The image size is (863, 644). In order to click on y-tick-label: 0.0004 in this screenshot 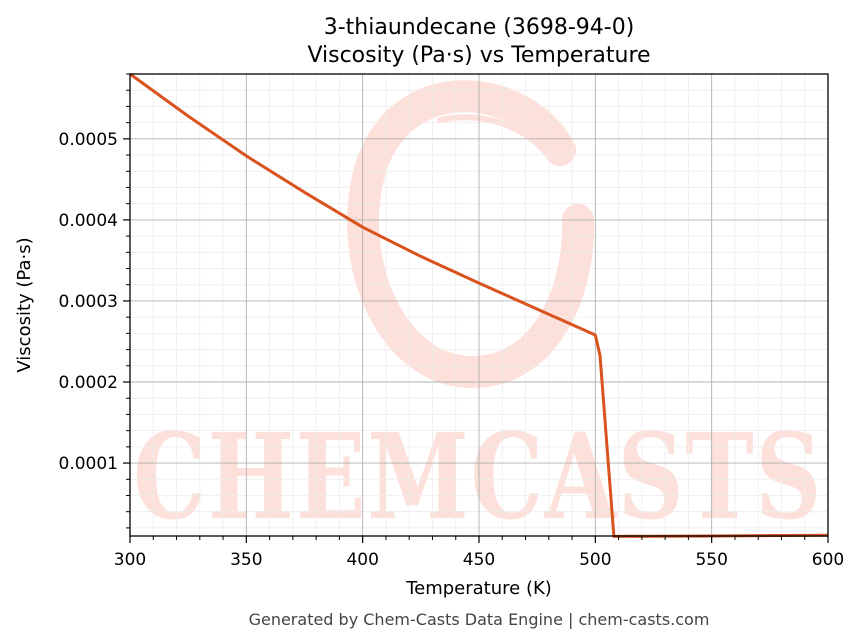, I will do `click(88, 221)`.